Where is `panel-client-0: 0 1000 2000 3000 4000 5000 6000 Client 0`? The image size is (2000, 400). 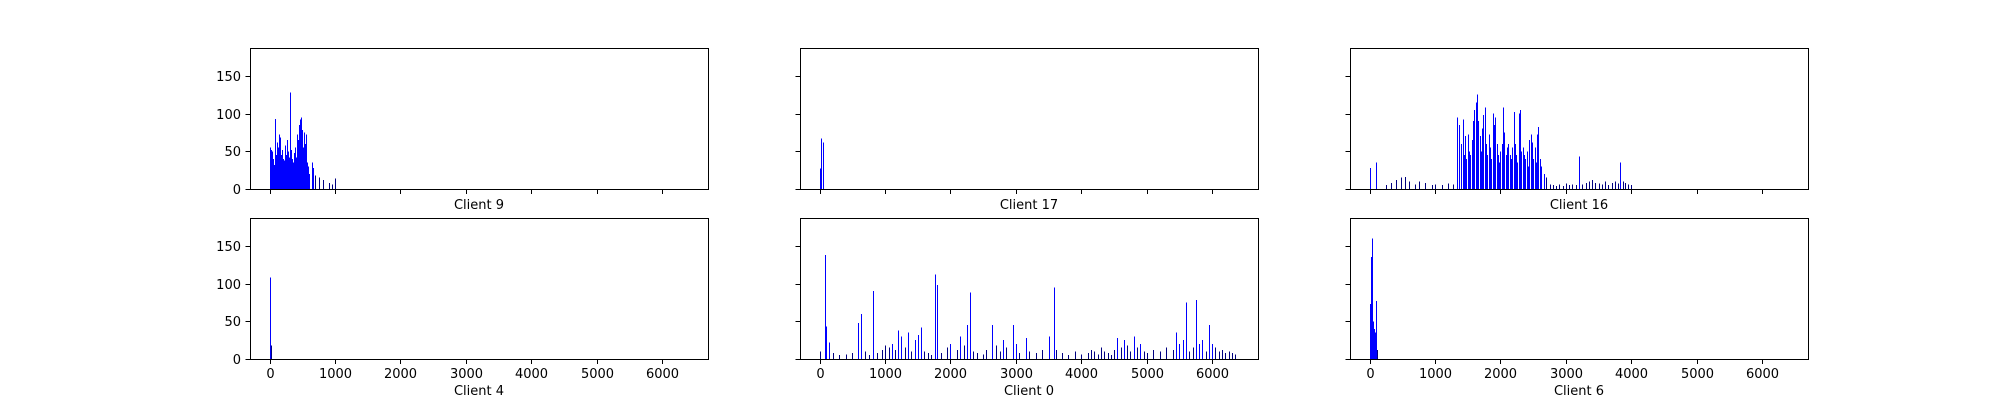
panel-client-0: 0 1000 2000 3000 4000 5000 6000 Client 0 is located at coordinates (1027, 308).